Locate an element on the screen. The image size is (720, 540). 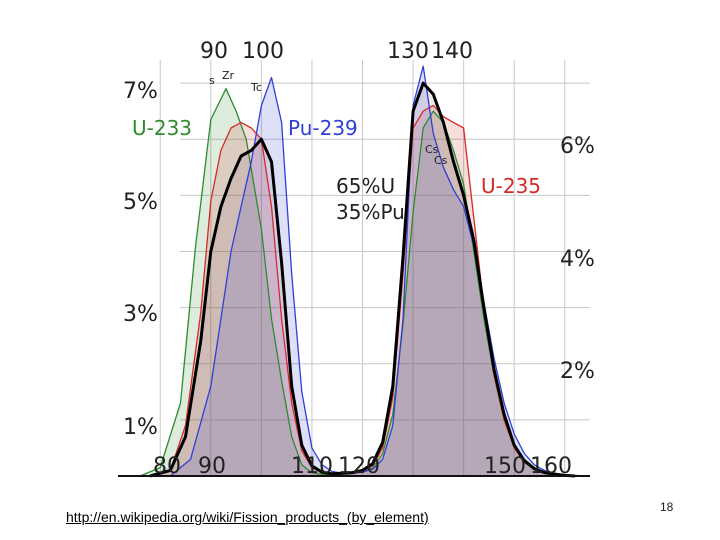
x-tick-top-100: 100 is located at coordinates (263, 51).